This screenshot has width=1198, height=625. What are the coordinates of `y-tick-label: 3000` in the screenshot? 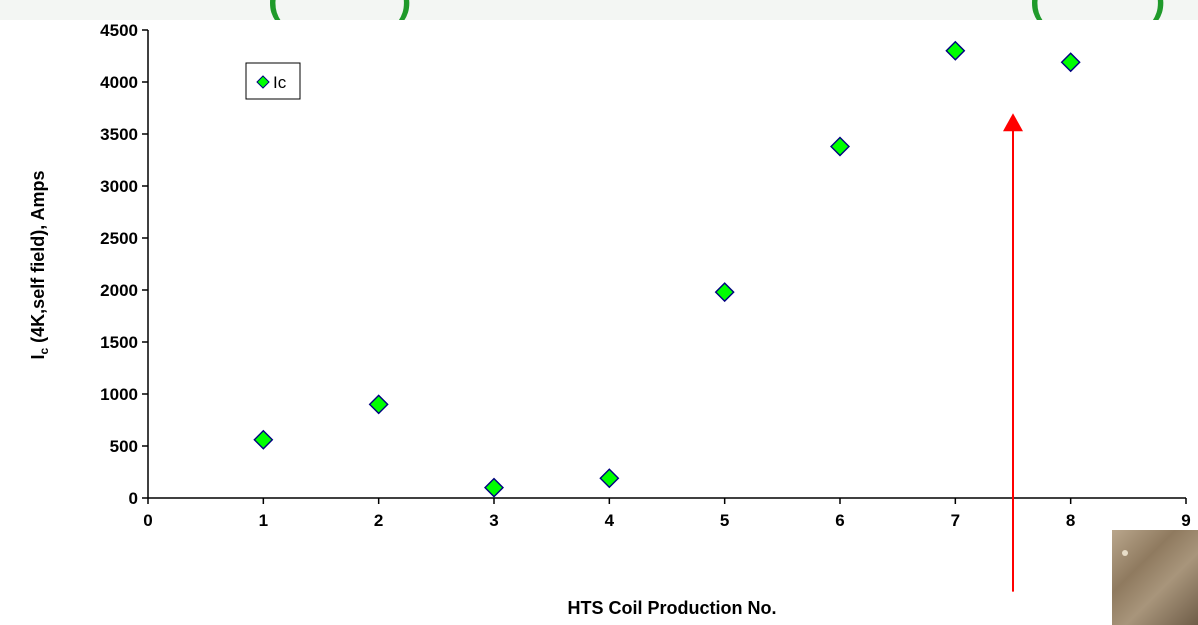 It's located at (119, 186).